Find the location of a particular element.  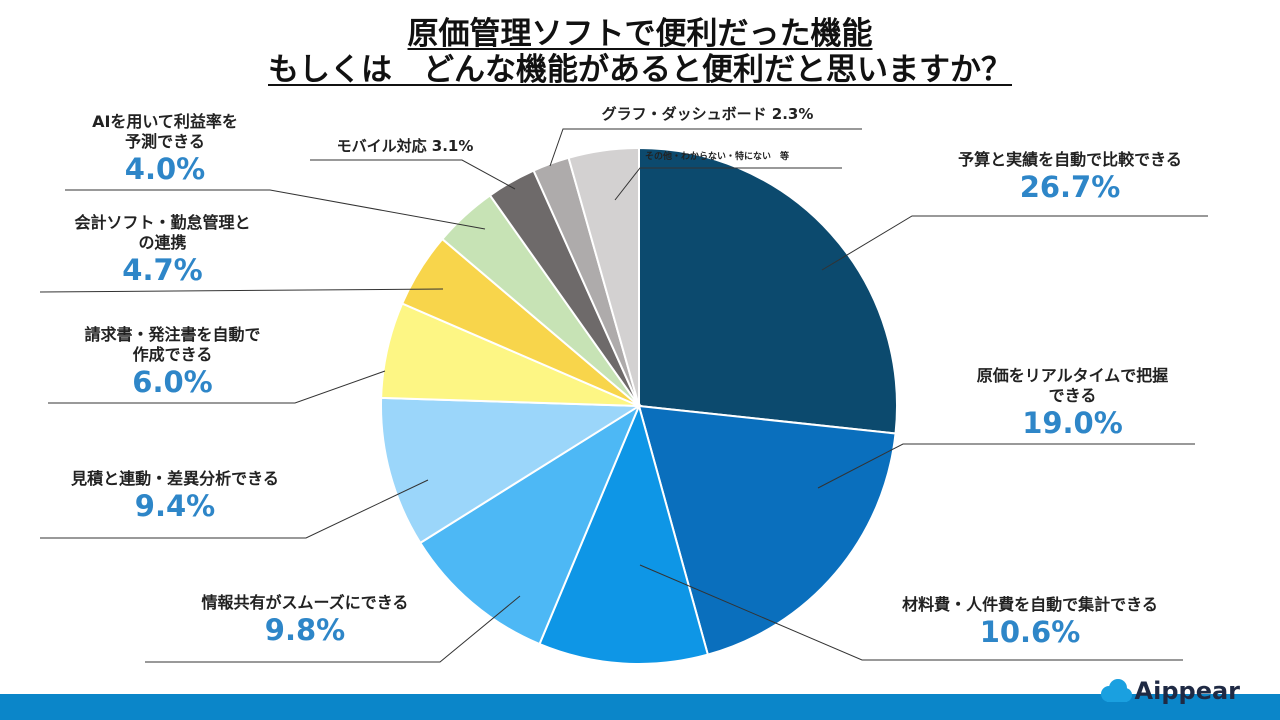

cloud-logo-icon is located at coordinates (1116, 690).